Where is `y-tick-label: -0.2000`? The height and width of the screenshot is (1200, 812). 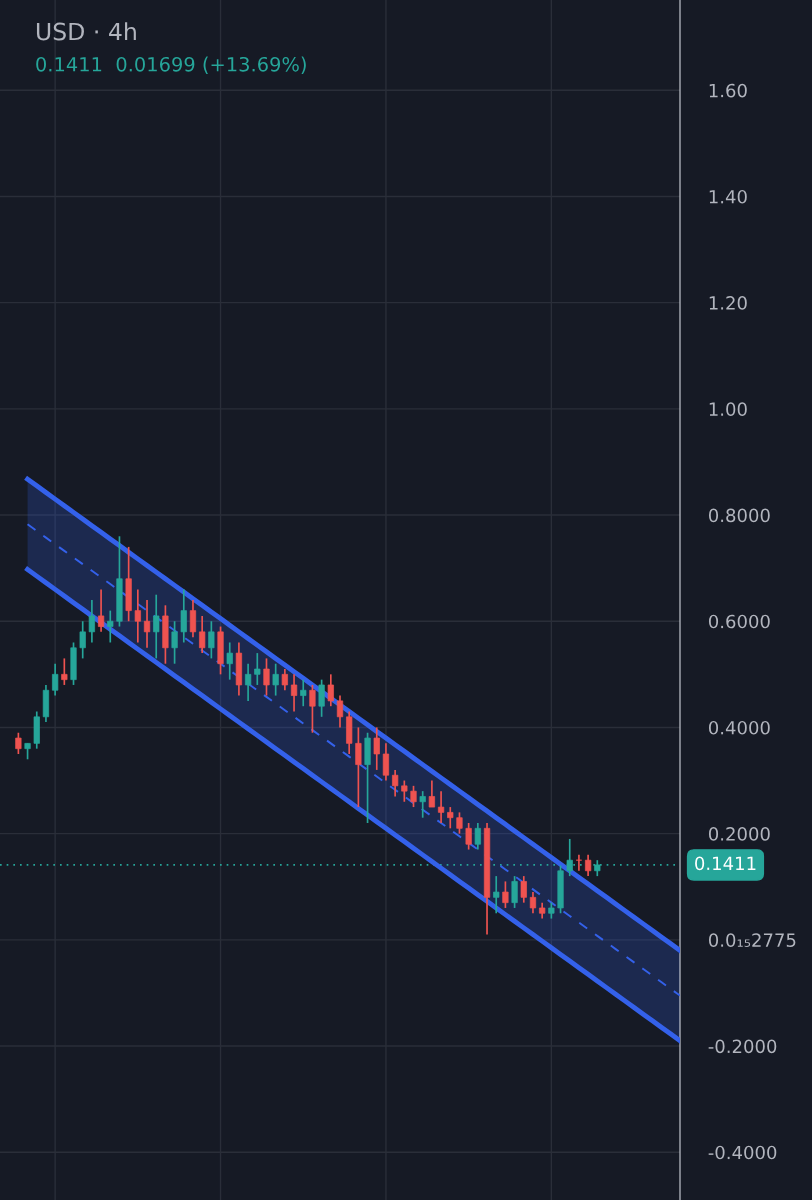
y-tick-label: -0.2000 is located at coordinates (742, 1046).